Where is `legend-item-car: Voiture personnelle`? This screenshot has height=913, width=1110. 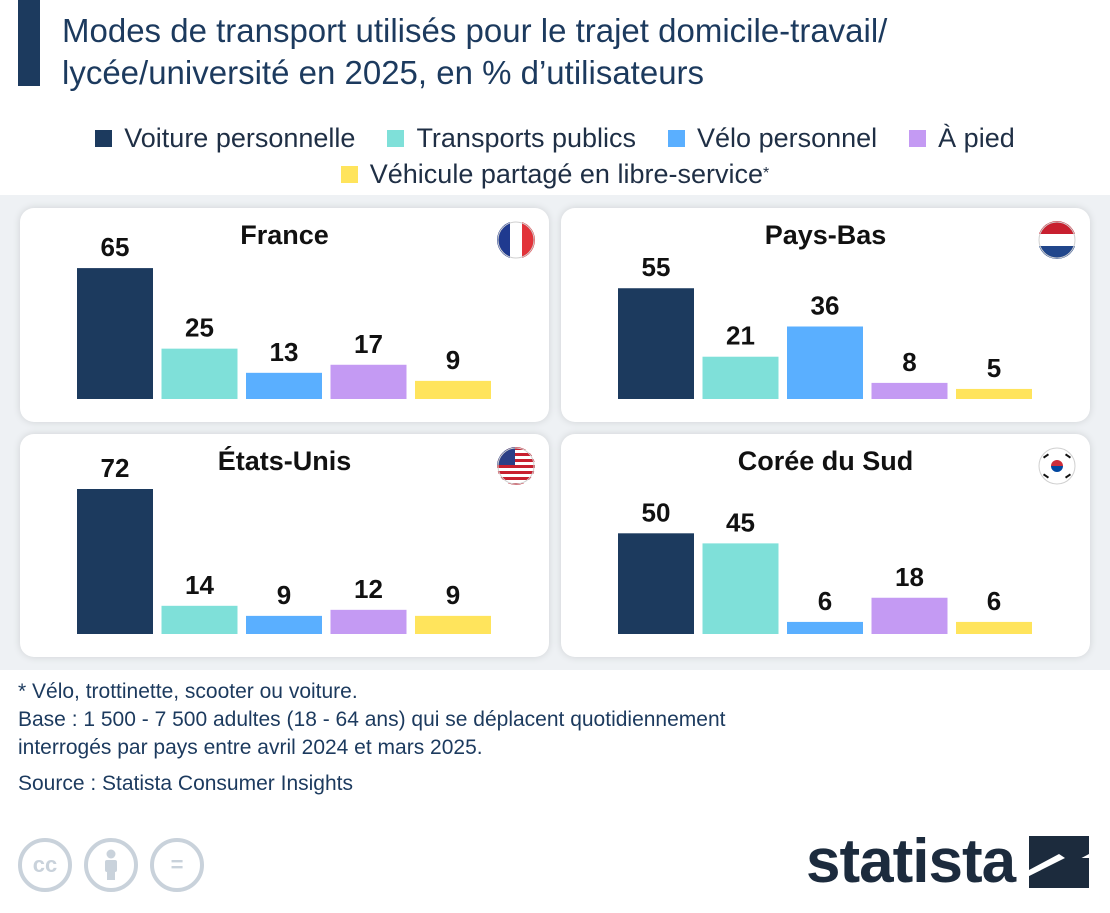 legend-item-car: Voiture personnelle is located at coordinates (225, 138).